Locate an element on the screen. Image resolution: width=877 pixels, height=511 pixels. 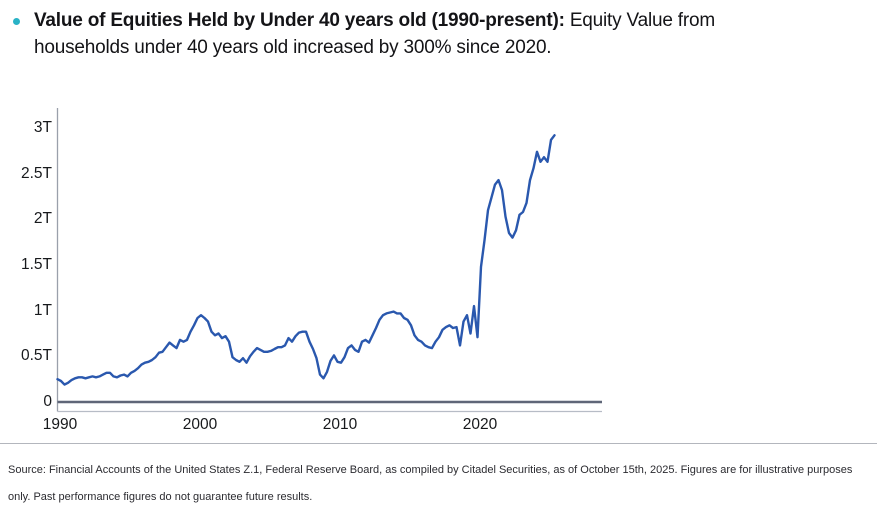
y-tick-label: 2T is located at coordinates (42, 219).